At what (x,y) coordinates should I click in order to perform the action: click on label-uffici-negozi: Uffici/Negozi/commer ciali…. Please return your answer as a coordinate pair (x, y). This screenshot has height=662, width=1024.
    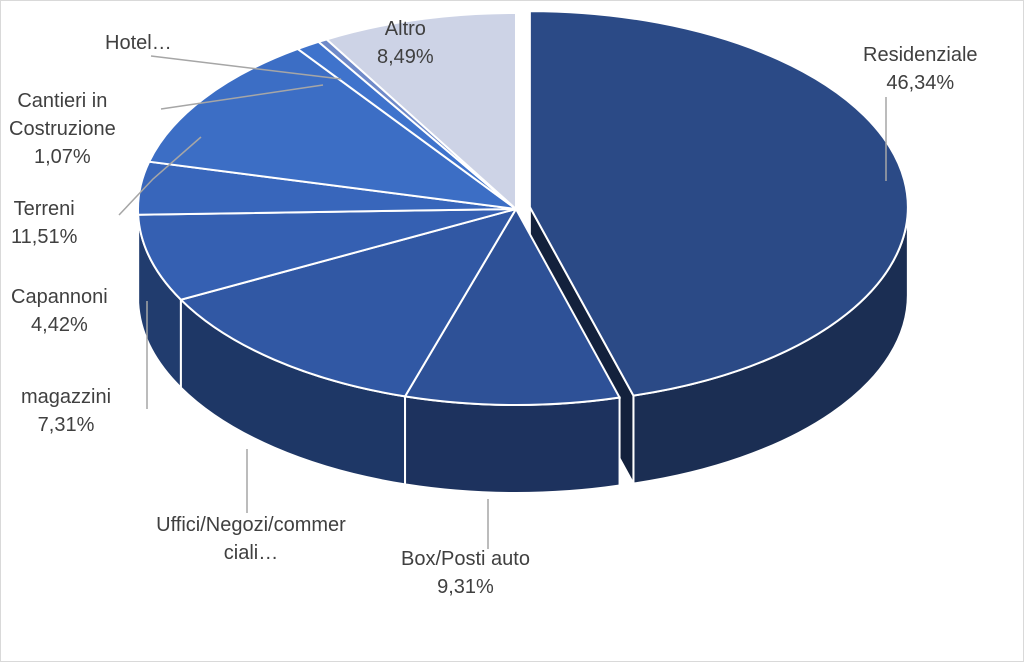
    Looking at the image, I should click on (251, 539).